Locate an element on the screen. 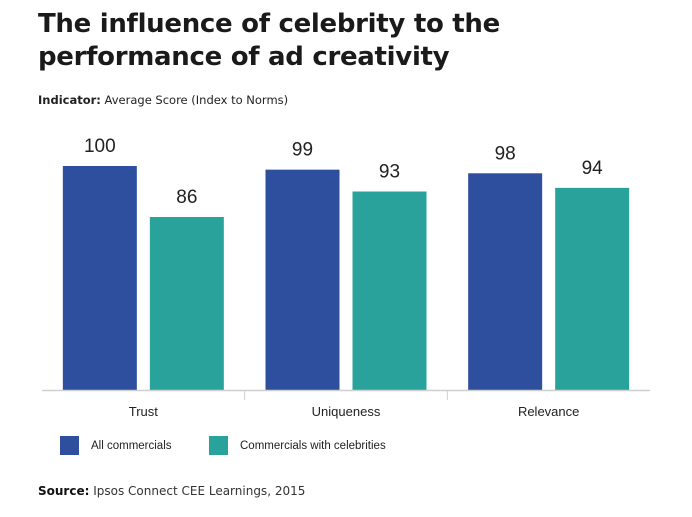 The image size is (692, 517). bar-trust-all-commercials is located at coordinates (99, 278).